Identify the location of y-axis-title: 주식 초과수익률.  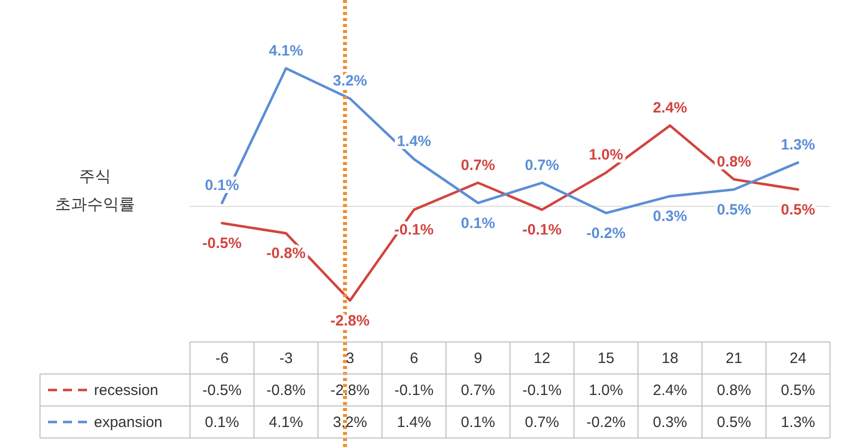
(95, 191).